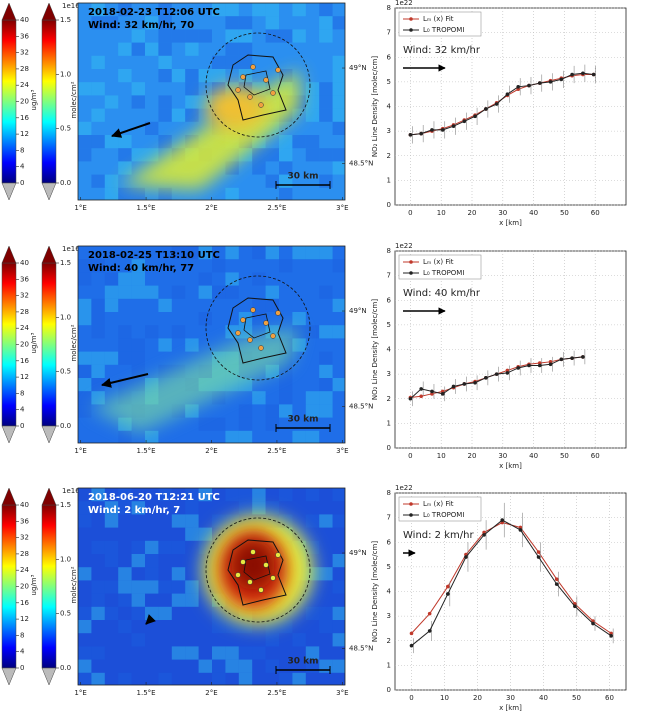  What do you see at coordinates (22, 410) in the screenshot?
I see `colorbar-tick-label: 4` at bounding box center [22, 410].